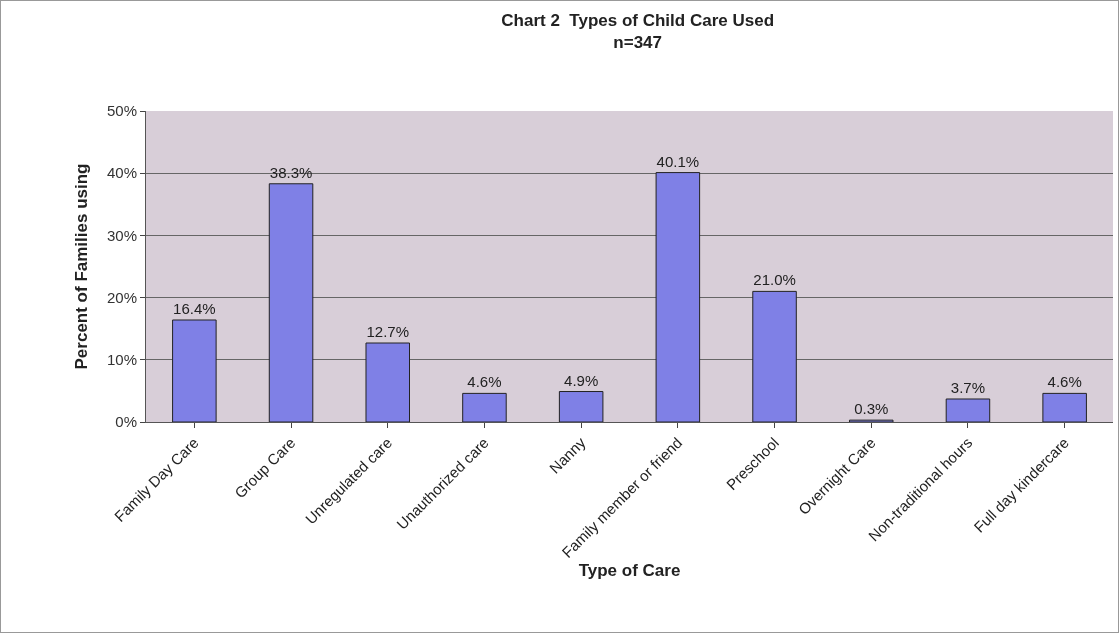 Image resolution: width=1119 pixels, height=633 pixels. Describe the element at coordinates (126, 422) in the screenshot. I see `y-tick-label: 0%` at that location.